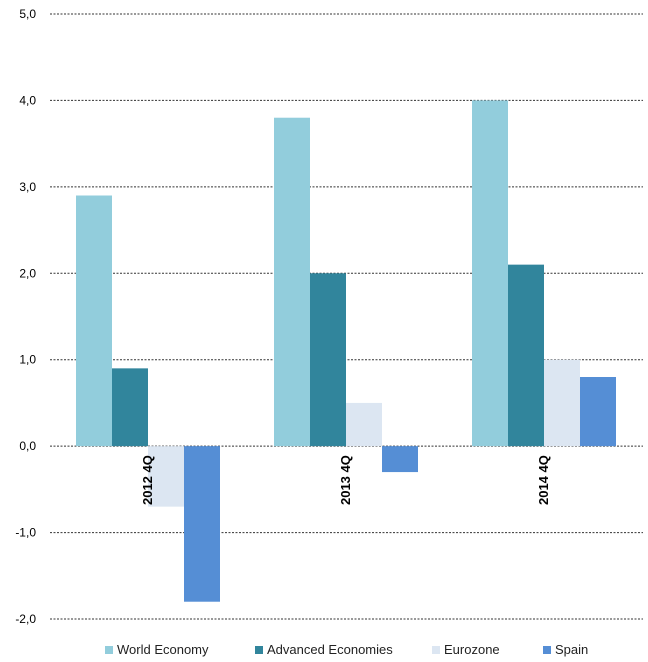  Describe the element at coordinates (25, 316) in the screenshot. I see `y-axis: -2,0 -1,0 0,0 1,0 2,0 3,0 4,0 5,0` at that location.